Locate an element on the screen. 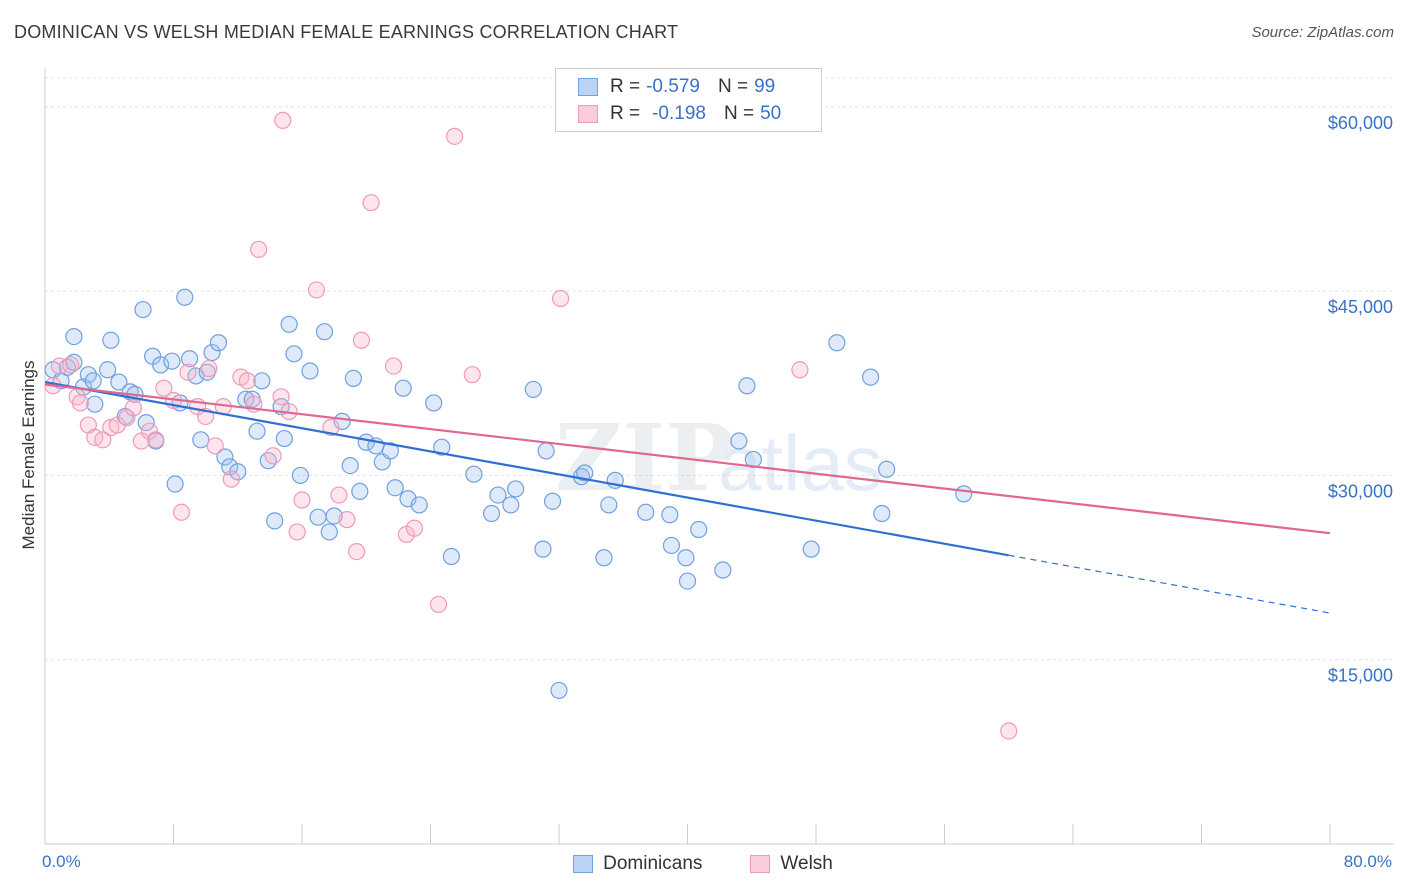  y-tick-label: $60,000 is located at coordinates (1360, 123).